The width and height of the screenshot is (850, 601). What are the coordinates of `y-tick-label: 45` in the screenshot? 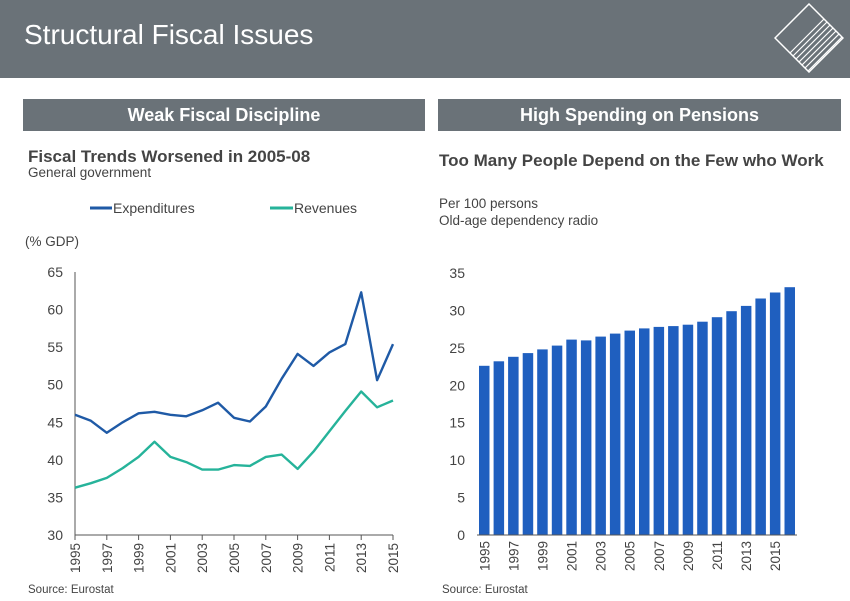 It's located at (55, 422).